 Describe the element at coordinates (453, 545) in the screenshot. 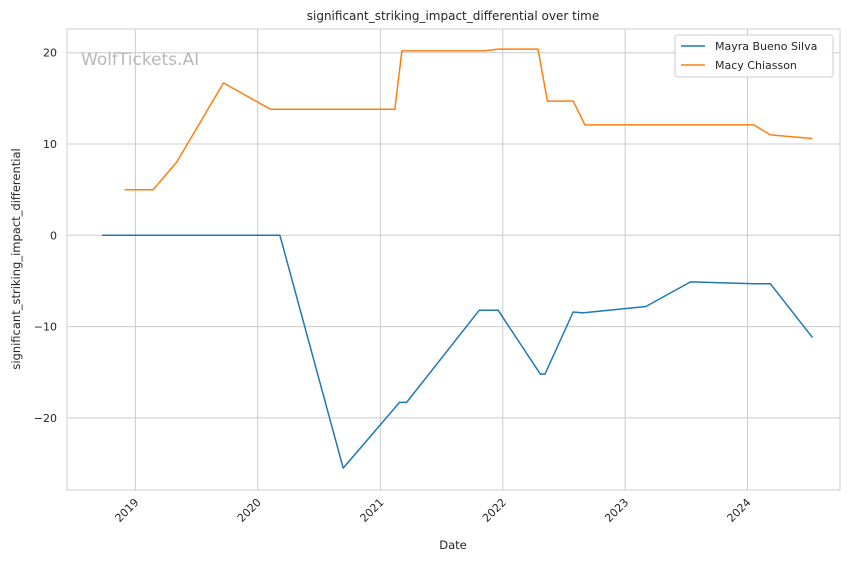

I see `x-axis-label: Date` at that location.